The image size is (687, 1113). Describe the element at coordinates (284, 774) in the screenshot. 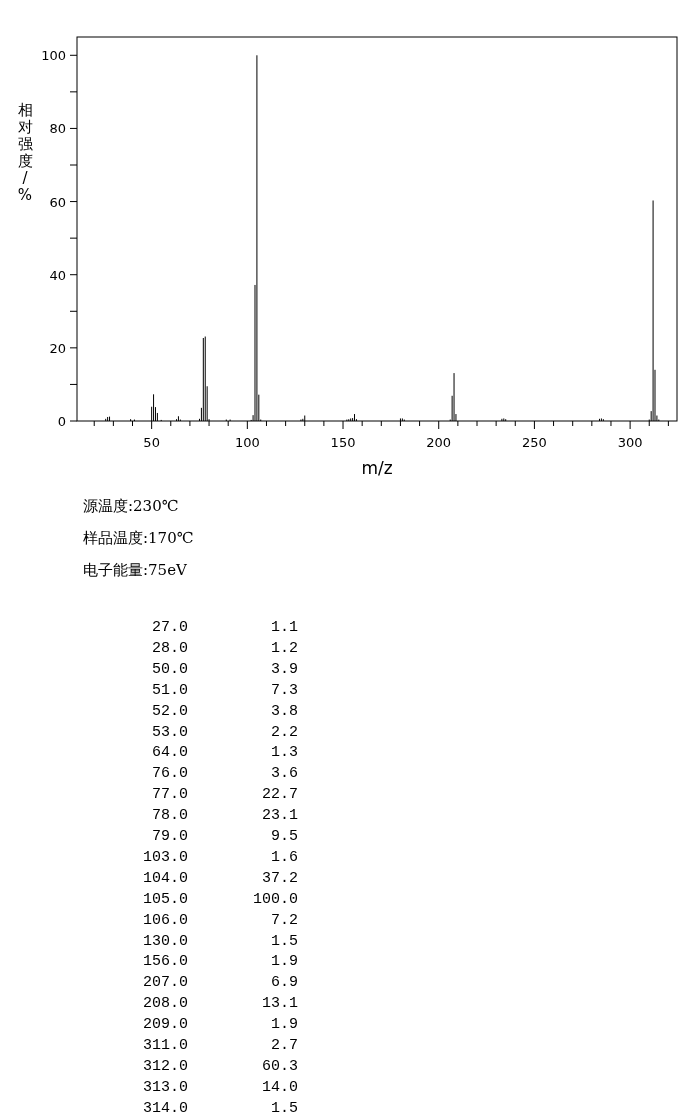

I see `text: 3.6` at that location.